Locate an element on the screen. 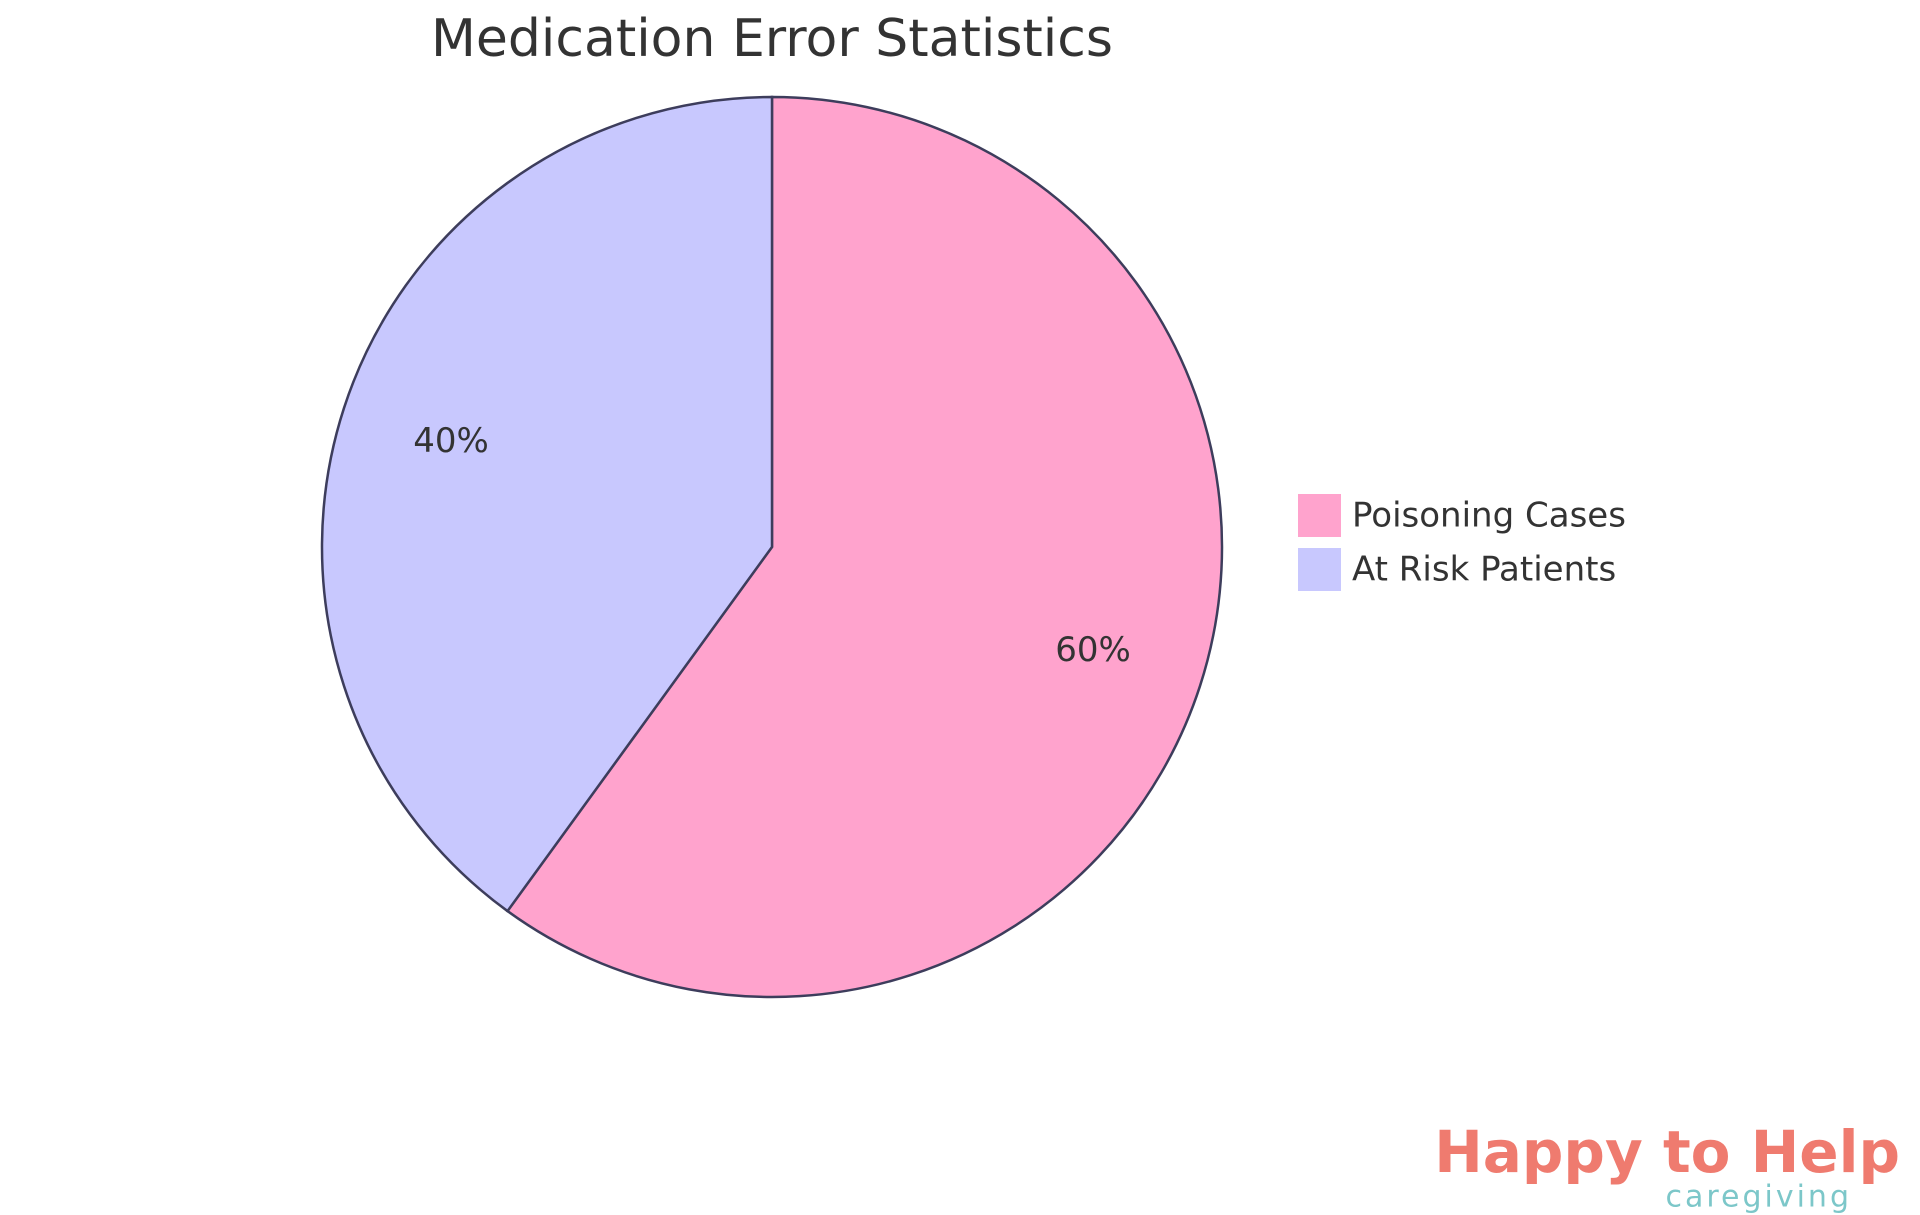 The width and height of the screenshot is (1920, 1215). logo-subtext: caregiving is located at coordinates (1758, 1197).